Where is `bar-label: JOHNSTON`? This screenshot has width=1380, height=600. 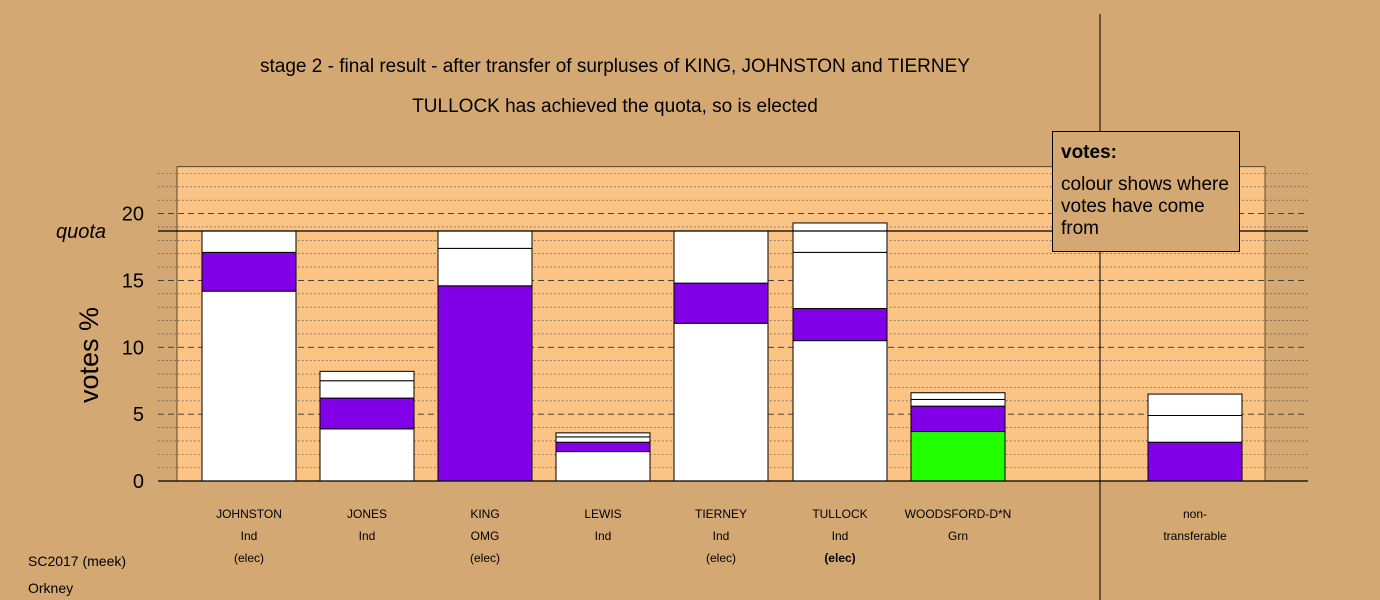
bar-label: JOHNSTON is located at coordinates (249, 514).